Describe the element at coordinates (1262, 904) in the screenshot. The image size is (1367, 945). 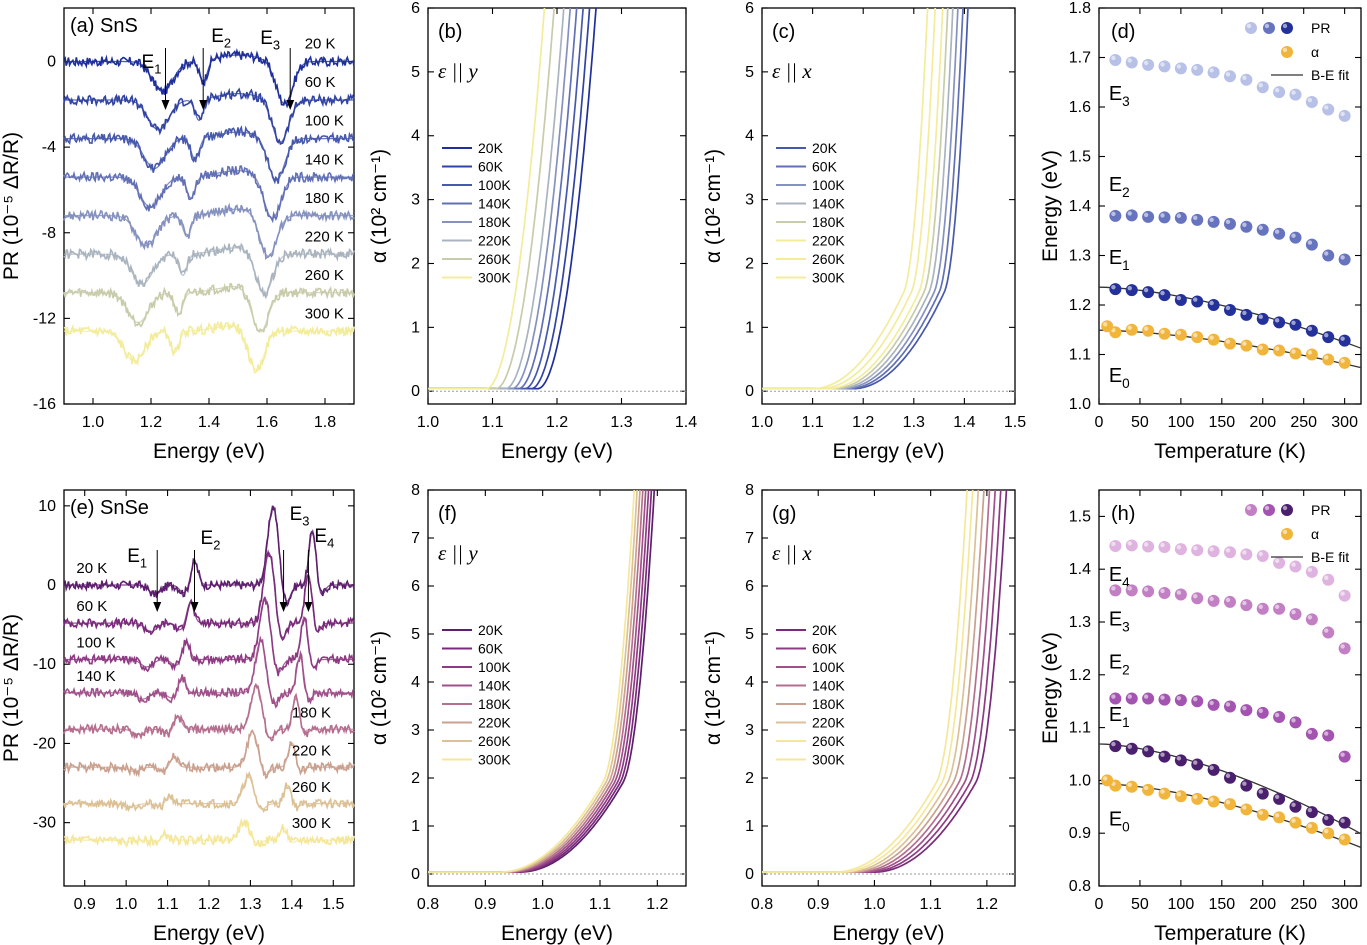
I see `x-tick-label: 200` at that location.